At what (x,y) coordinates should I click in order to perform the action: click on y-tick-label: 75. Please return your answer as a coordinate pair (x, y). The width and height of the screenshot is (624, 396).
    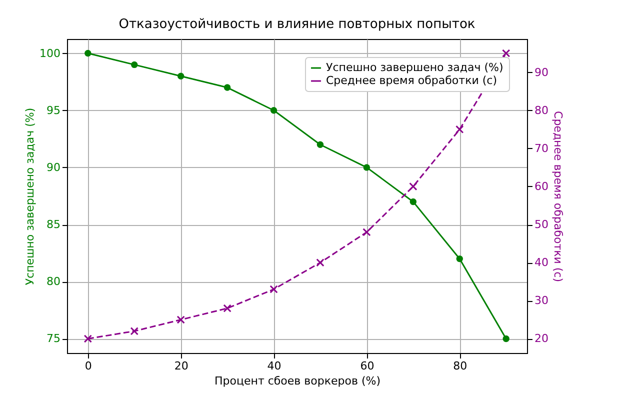
    Looking at the image, I should click on (53, 339).